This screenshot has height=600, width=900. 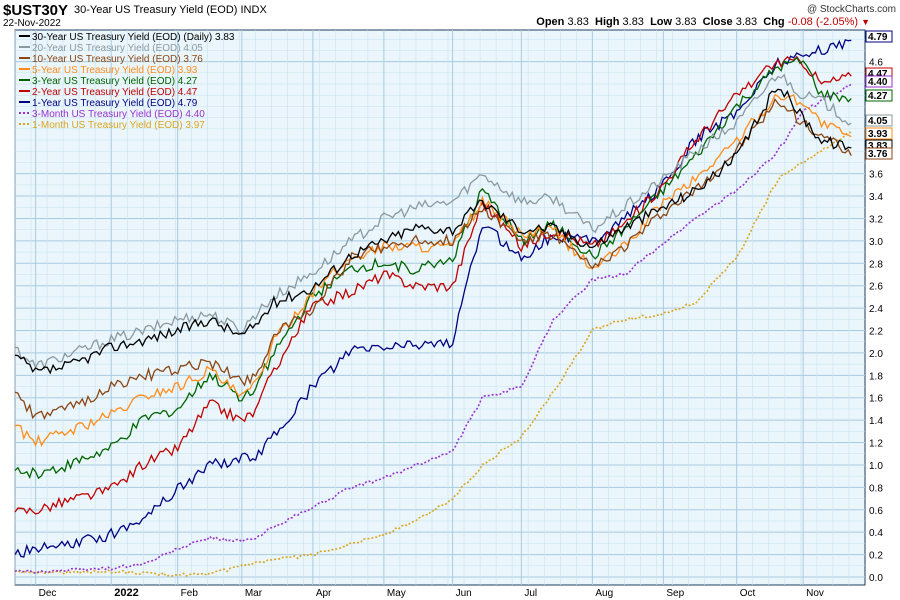 I want to click on y-tick-label: 3.2, so click(x=876, y=219).